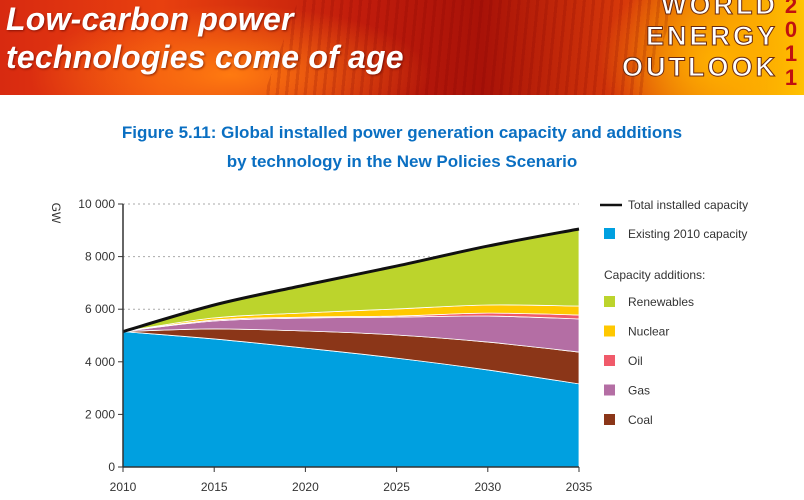  Describe the element at coordinates (100, 414) in the screenshot. I see `y-tick-label: 2 000` at that location.